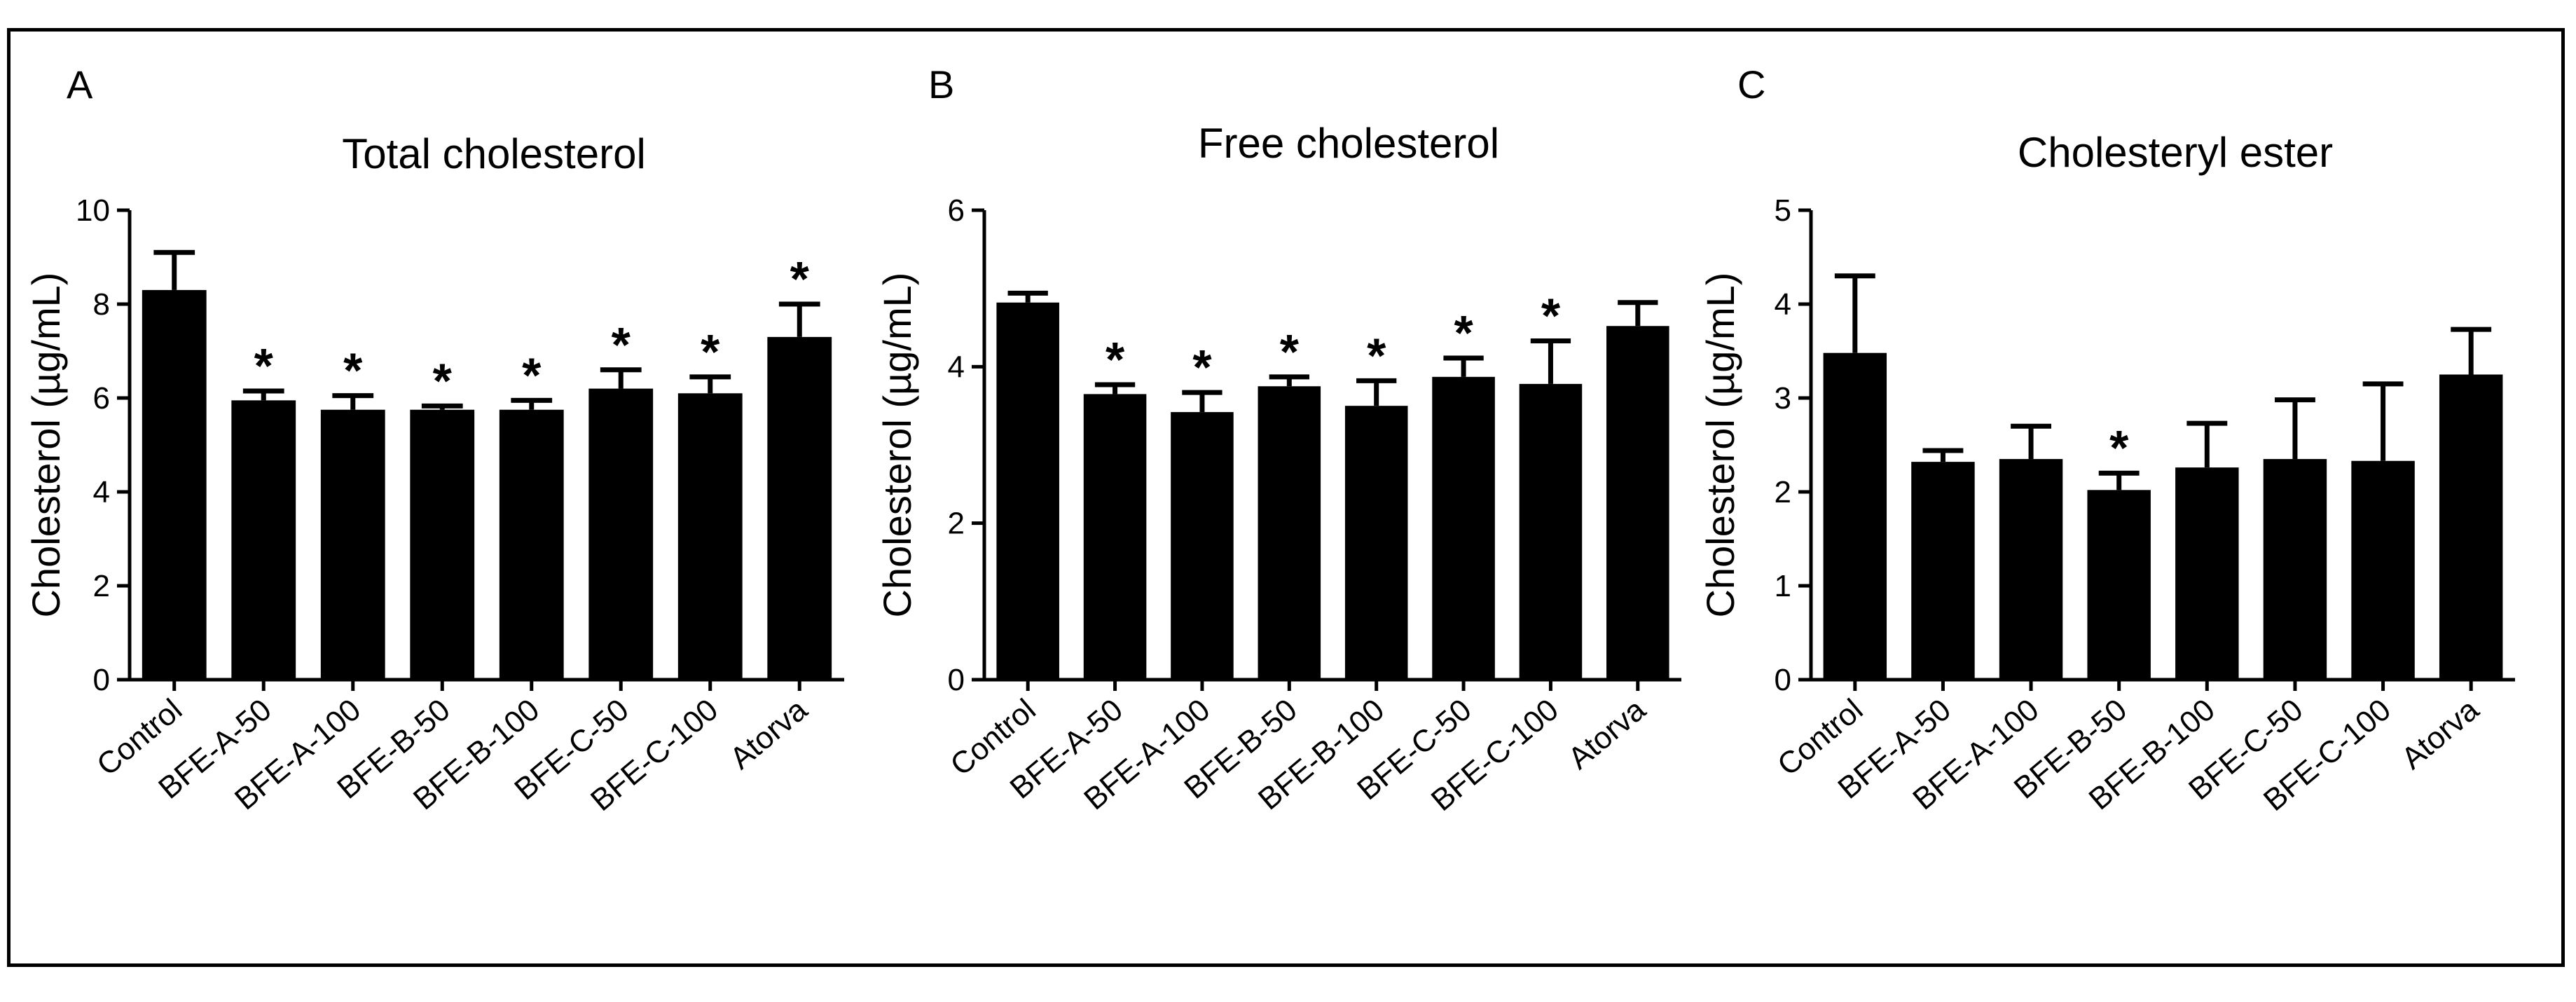 This screenshot has width=2576, height=1002. I want to click on y-tick-label: 5, so click(1783, 210).